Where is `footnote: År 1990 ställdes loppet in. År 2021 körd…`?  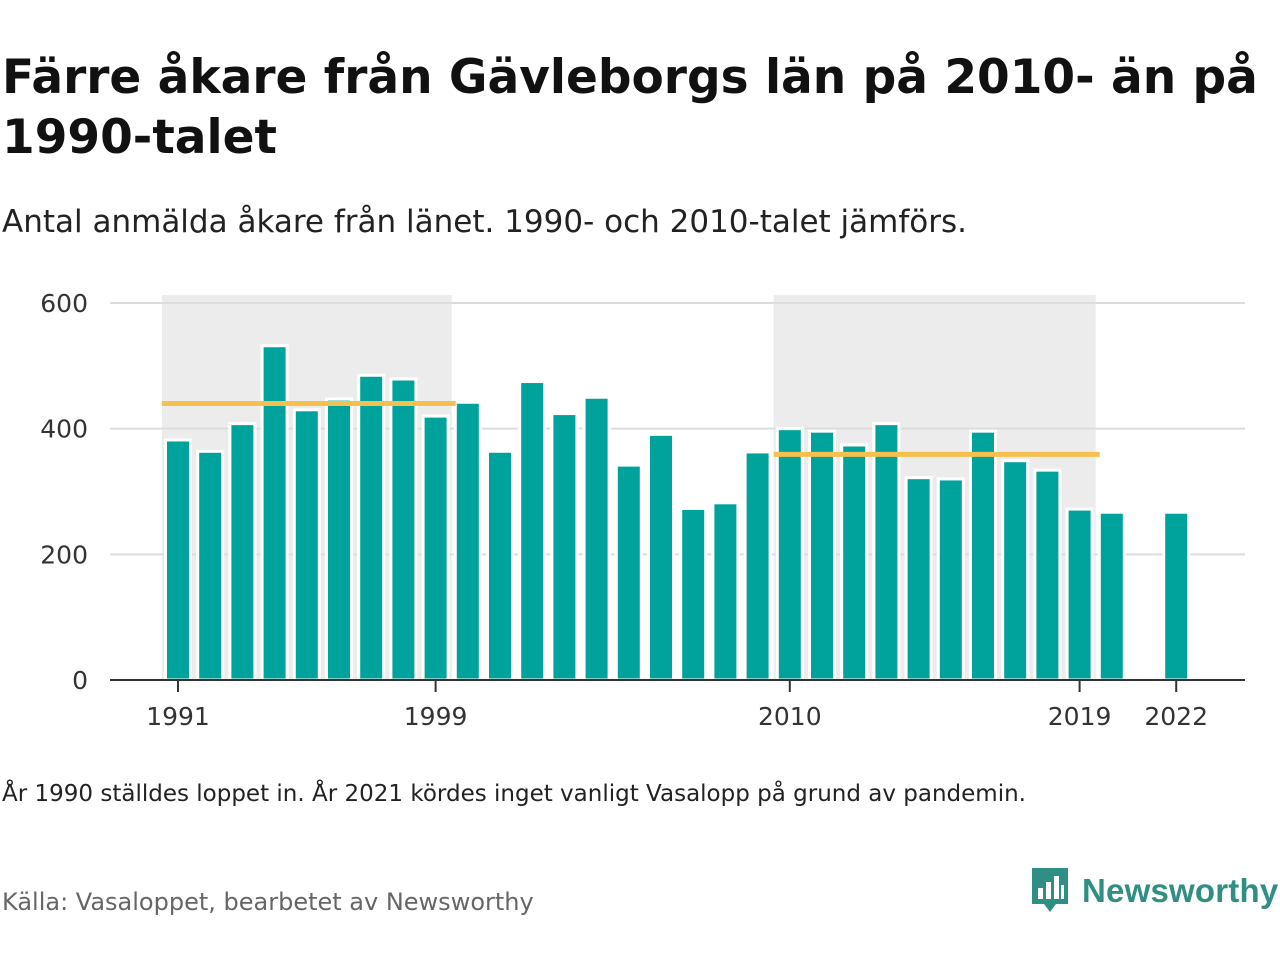 footnote: År 1990 ställdes loppet in. År 2021 körd… is located at coordinates (514, 794).